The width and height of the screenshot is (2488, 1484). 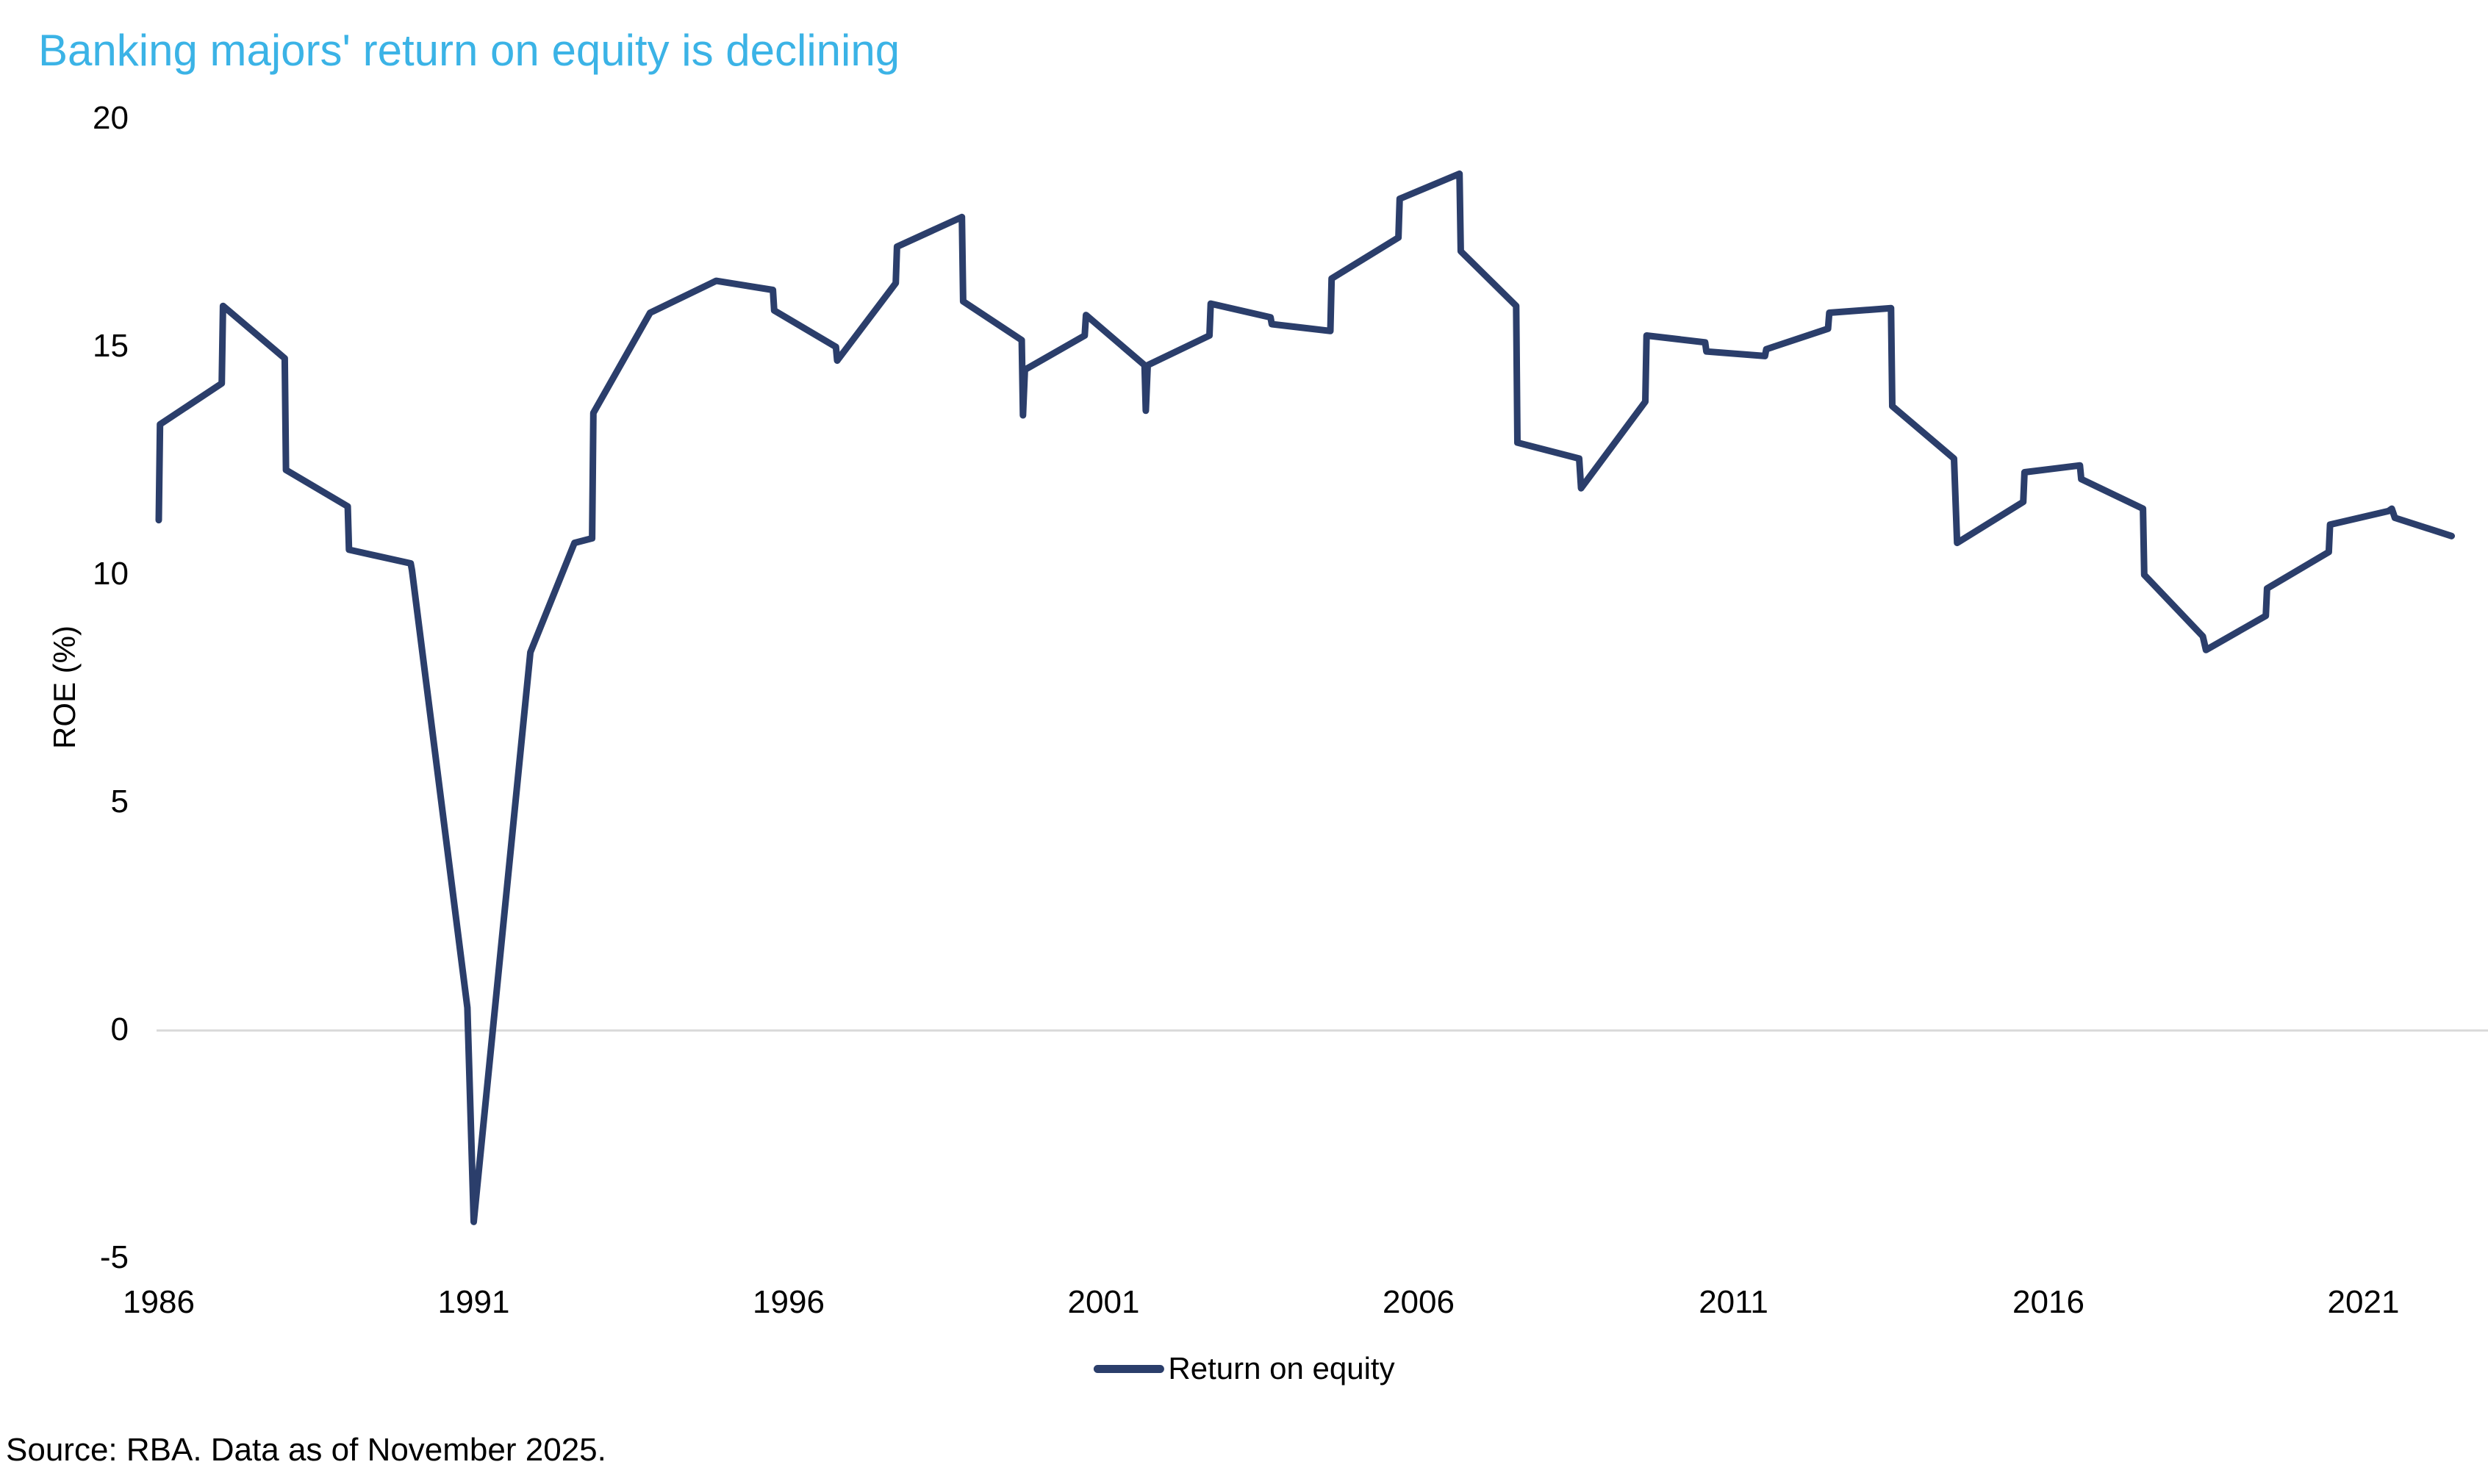 What do you see at coordinates (111, 118) in the screenshot?
I see `y-tick-label: 20` at bounding box center [111, 118].